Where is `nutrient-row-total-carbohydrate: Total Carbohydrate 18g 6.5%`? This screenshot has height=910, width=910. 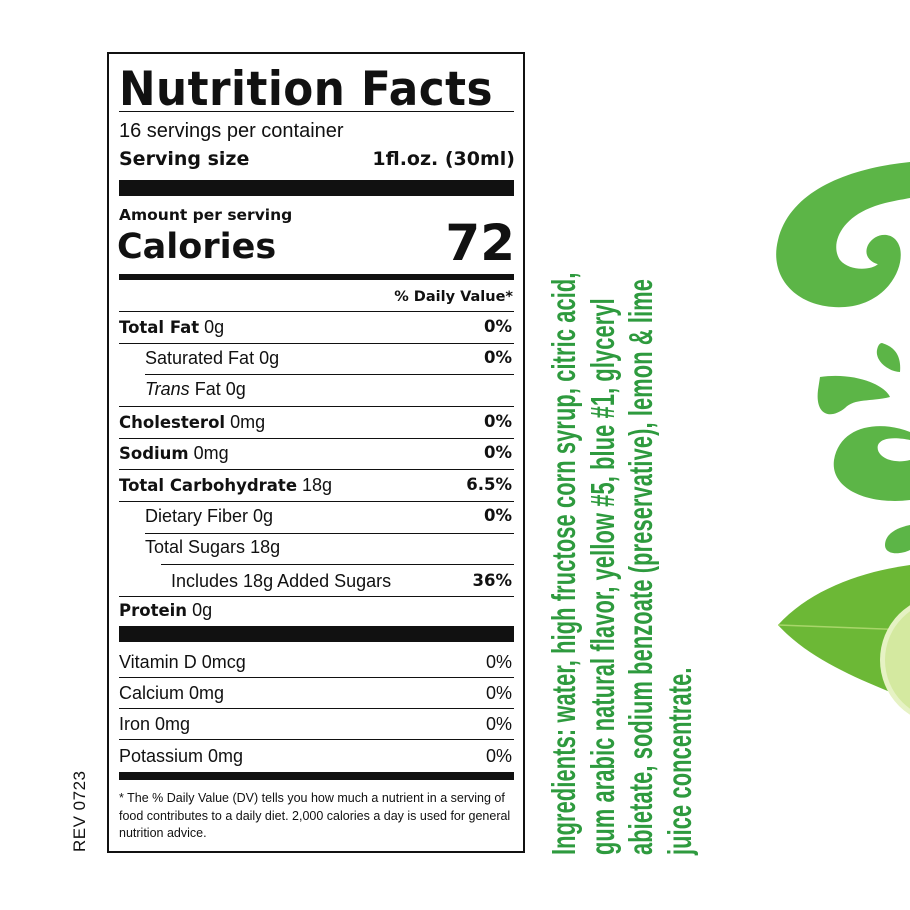
nutrient-row-total-carbohydrate: Total Carbohydrate 18g 6.5% is located at coordinates (315, 485).